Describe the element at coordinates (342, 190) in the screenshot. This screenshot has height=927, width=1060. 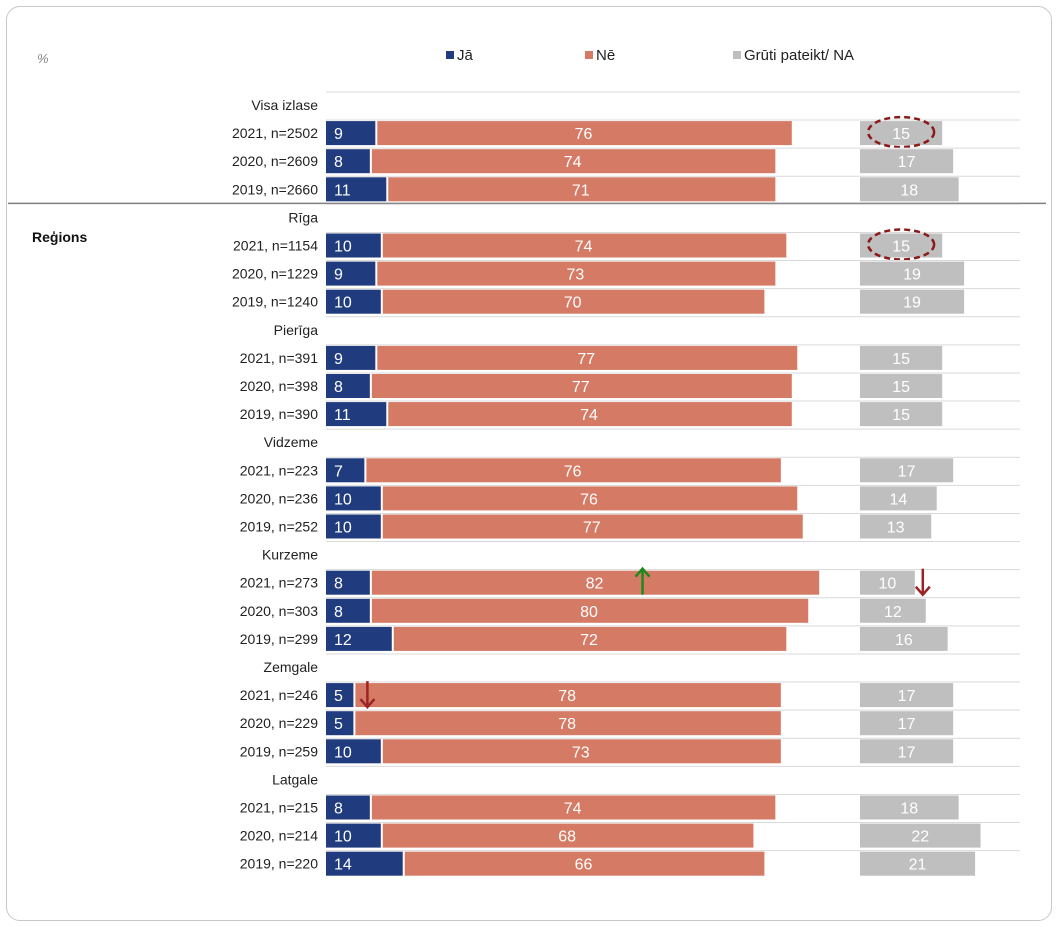
I see `value-label-ja: 11` at that location.